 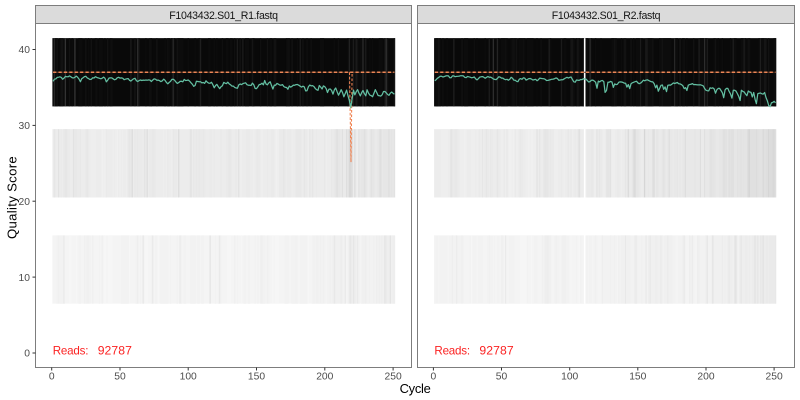 I want to click on svg-text: F1043432.S01_R2.fastq, so click(x=606, y=16).